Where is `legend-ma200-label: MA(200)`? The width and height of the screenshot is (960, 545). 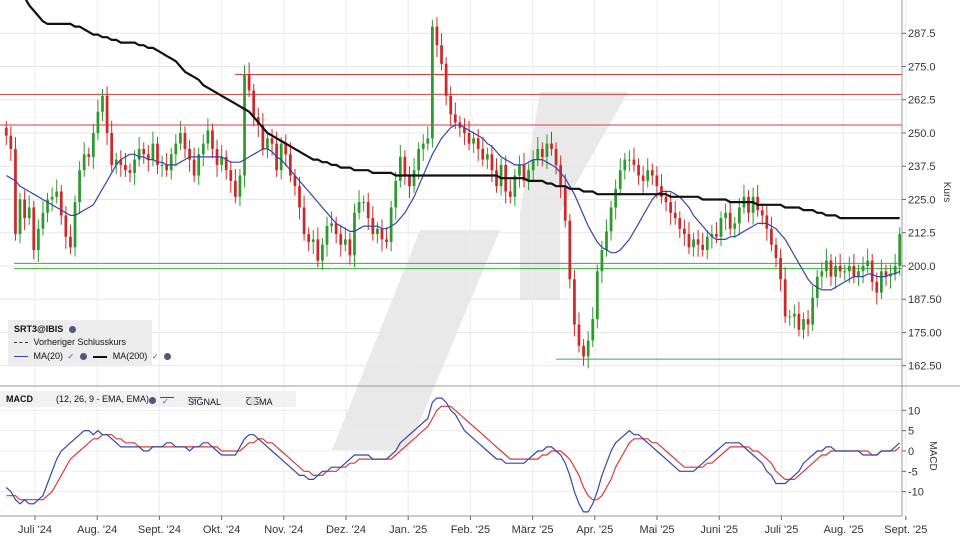 legend-ma200-label: MA(200) is located at coordinates (130, 356).